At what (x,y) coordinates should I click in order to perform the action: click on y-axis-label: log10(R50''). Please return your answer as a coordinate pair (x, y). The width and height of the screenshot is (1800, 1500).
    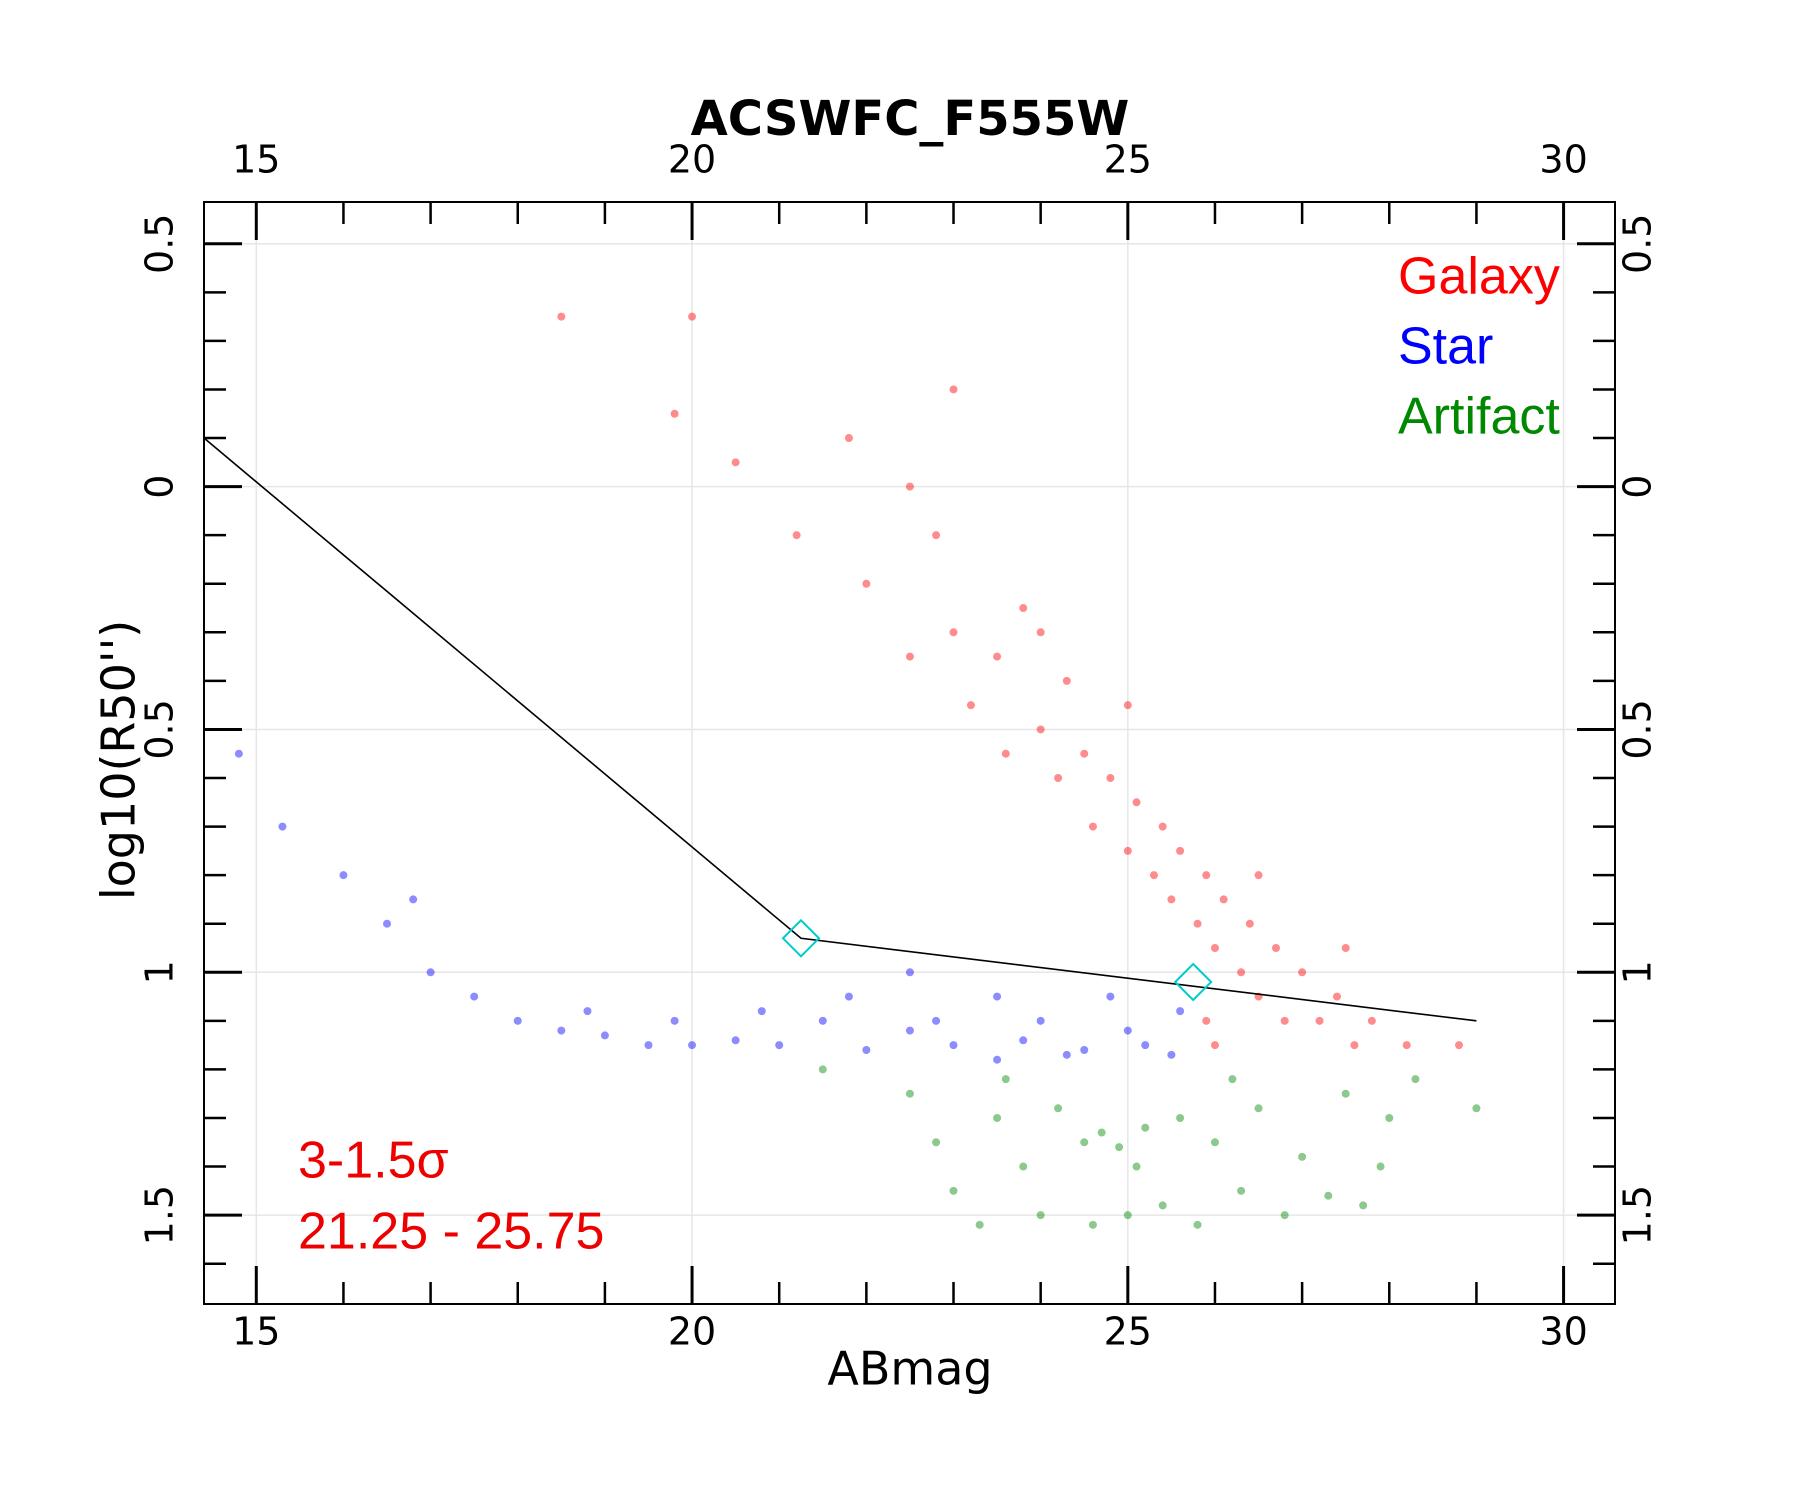
    Looking at the image, I should click on (119, 760).